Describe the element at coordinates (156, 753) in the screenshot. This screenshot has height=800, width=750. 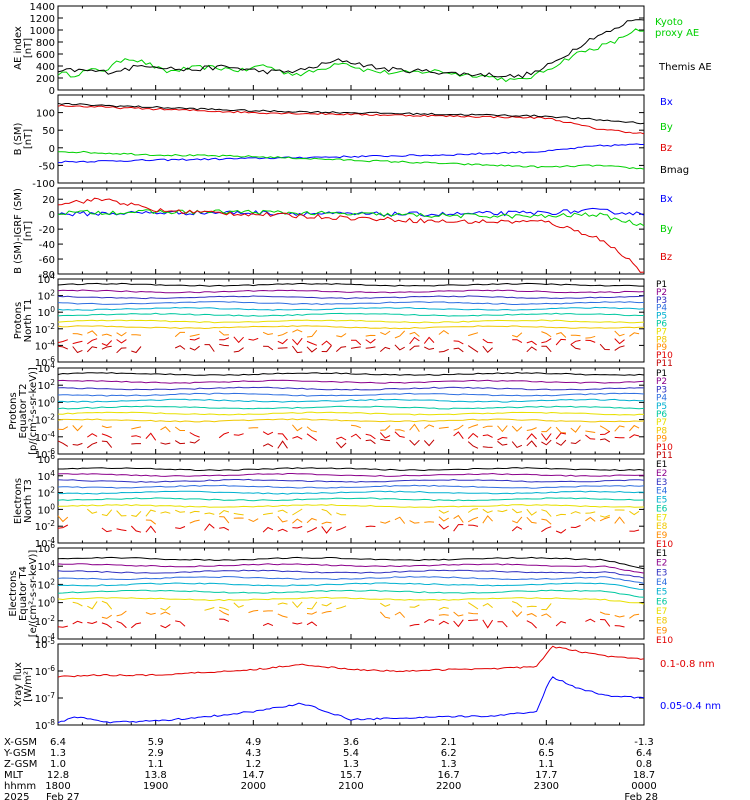
I see `x-axis-tick-label: 2.9` at that location.